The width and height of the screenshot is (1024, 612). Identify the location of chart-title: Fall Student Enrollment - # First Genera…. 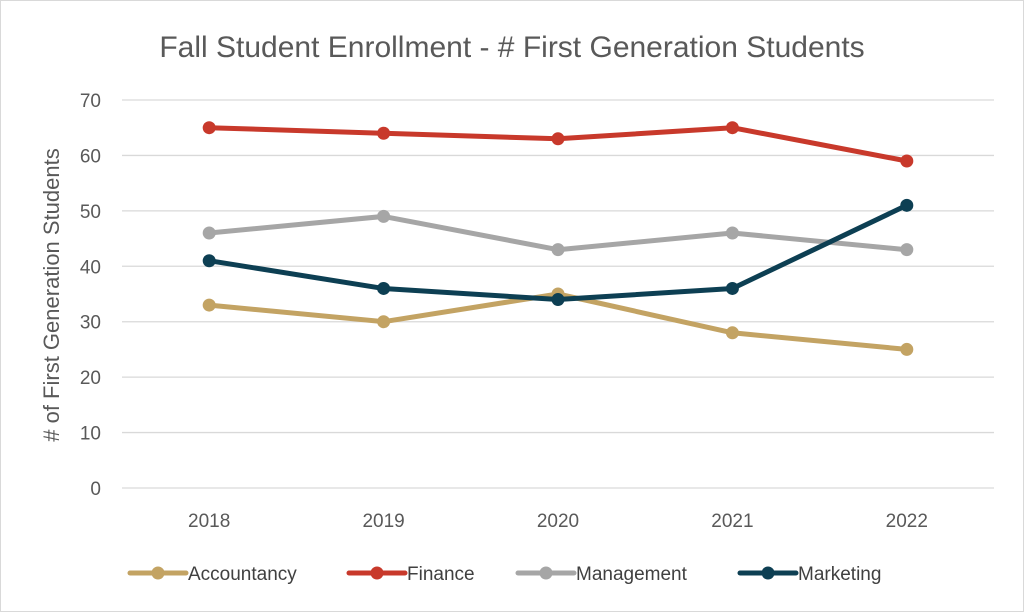
(511, 47).